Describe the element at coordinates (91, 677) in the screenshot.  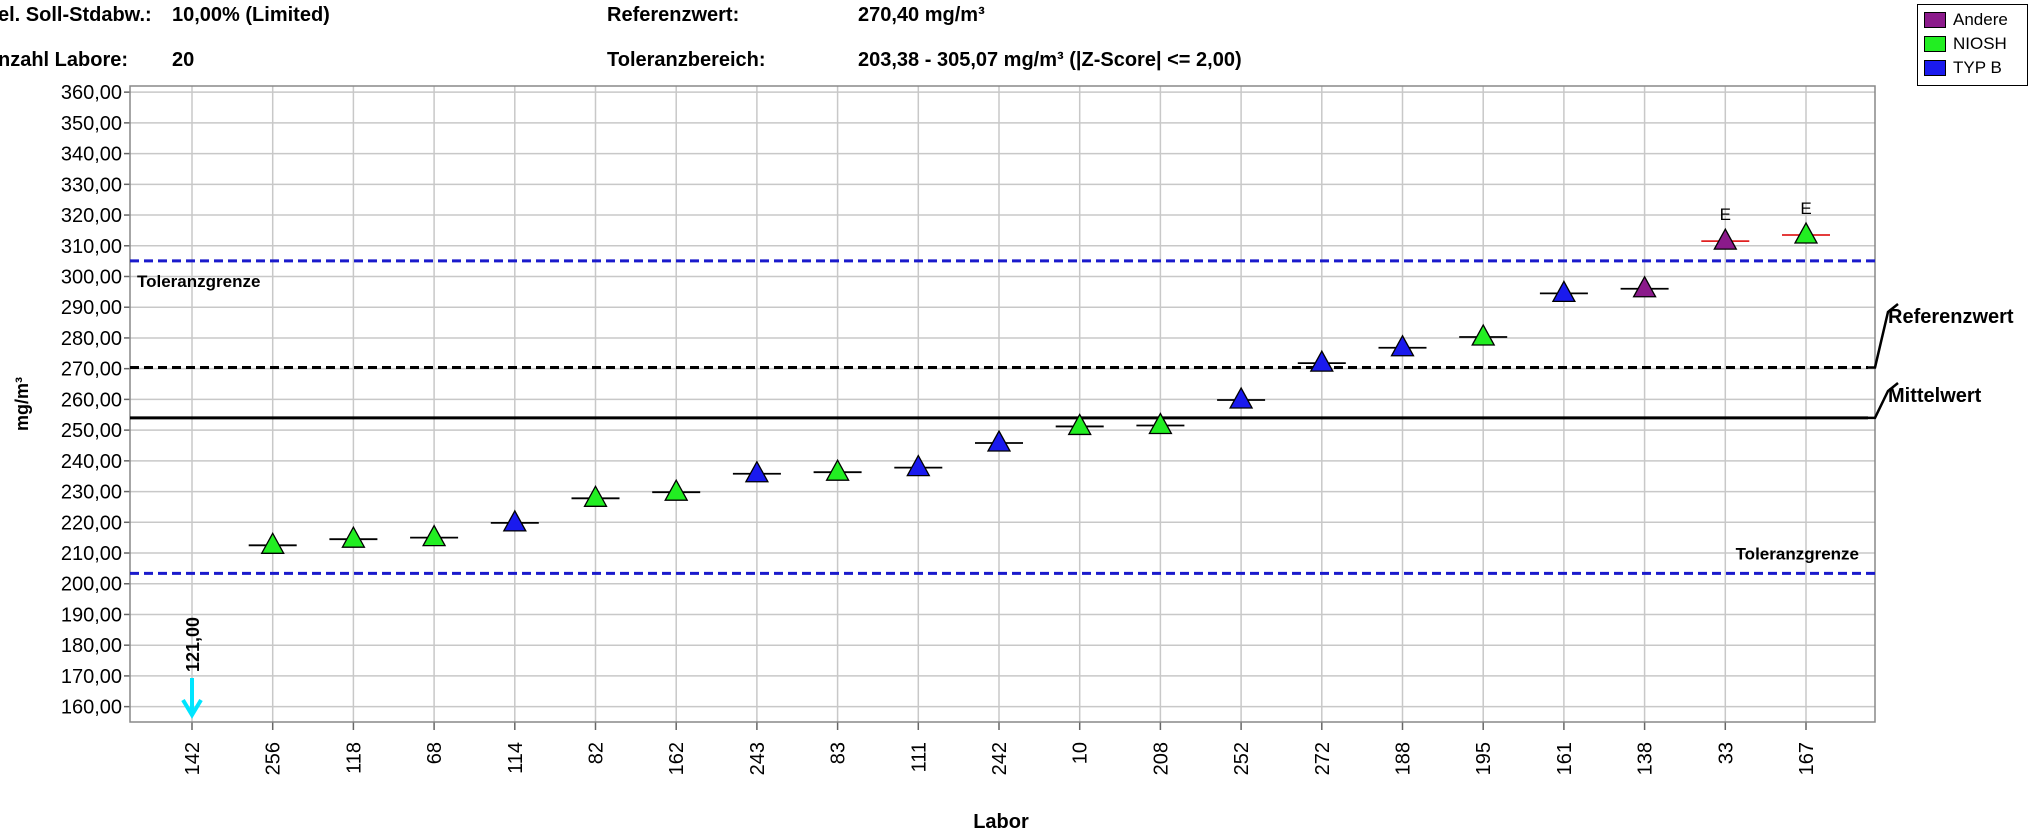
I see `y-tick-label: 170,00` at that location.